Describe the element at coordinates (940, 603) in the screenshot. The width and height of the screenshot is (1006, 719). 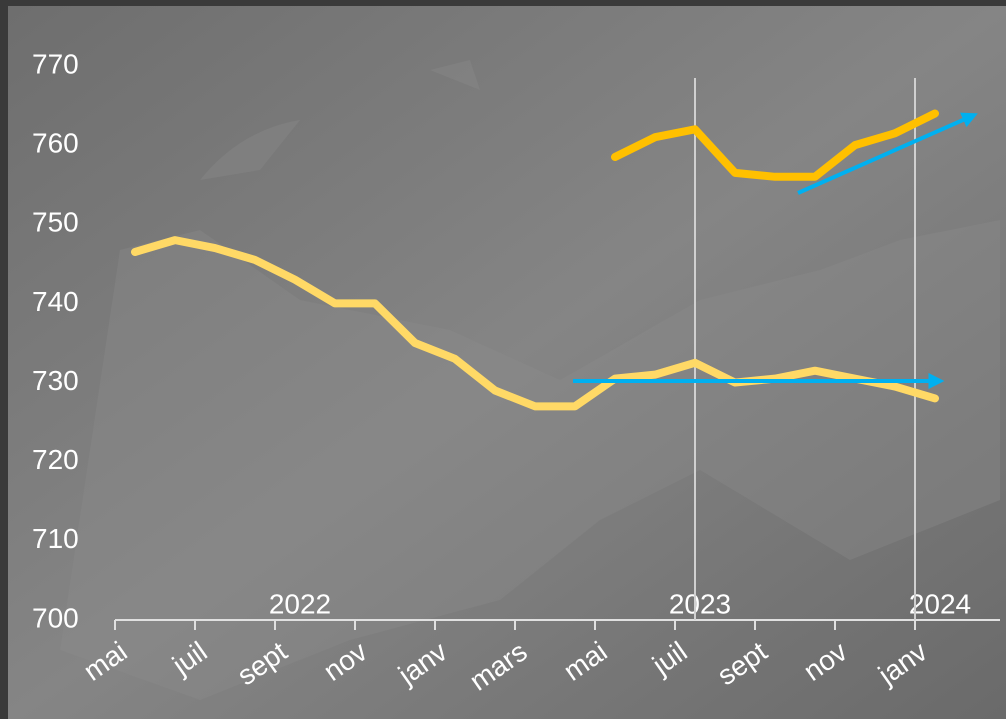
I see `year-label: 2024` at that location.